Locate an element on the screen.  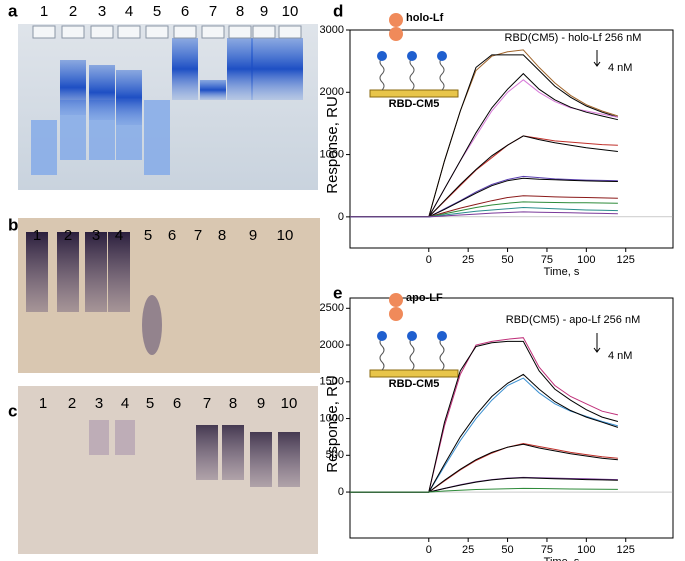
y-tick-label: 3000 is located at coordinates (332, 30).